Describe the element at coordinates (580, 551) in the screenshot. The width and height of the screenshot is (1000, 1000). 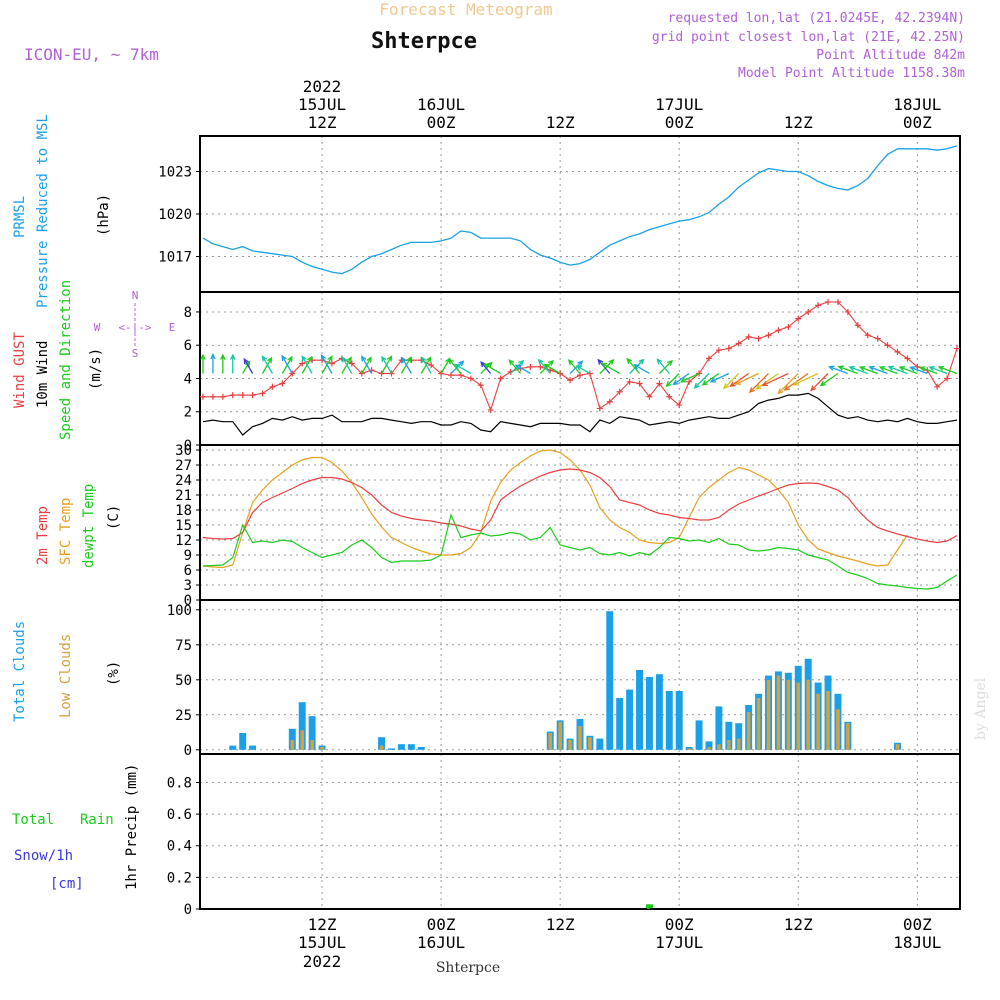
I see `dewpt-temp-line` at that location.